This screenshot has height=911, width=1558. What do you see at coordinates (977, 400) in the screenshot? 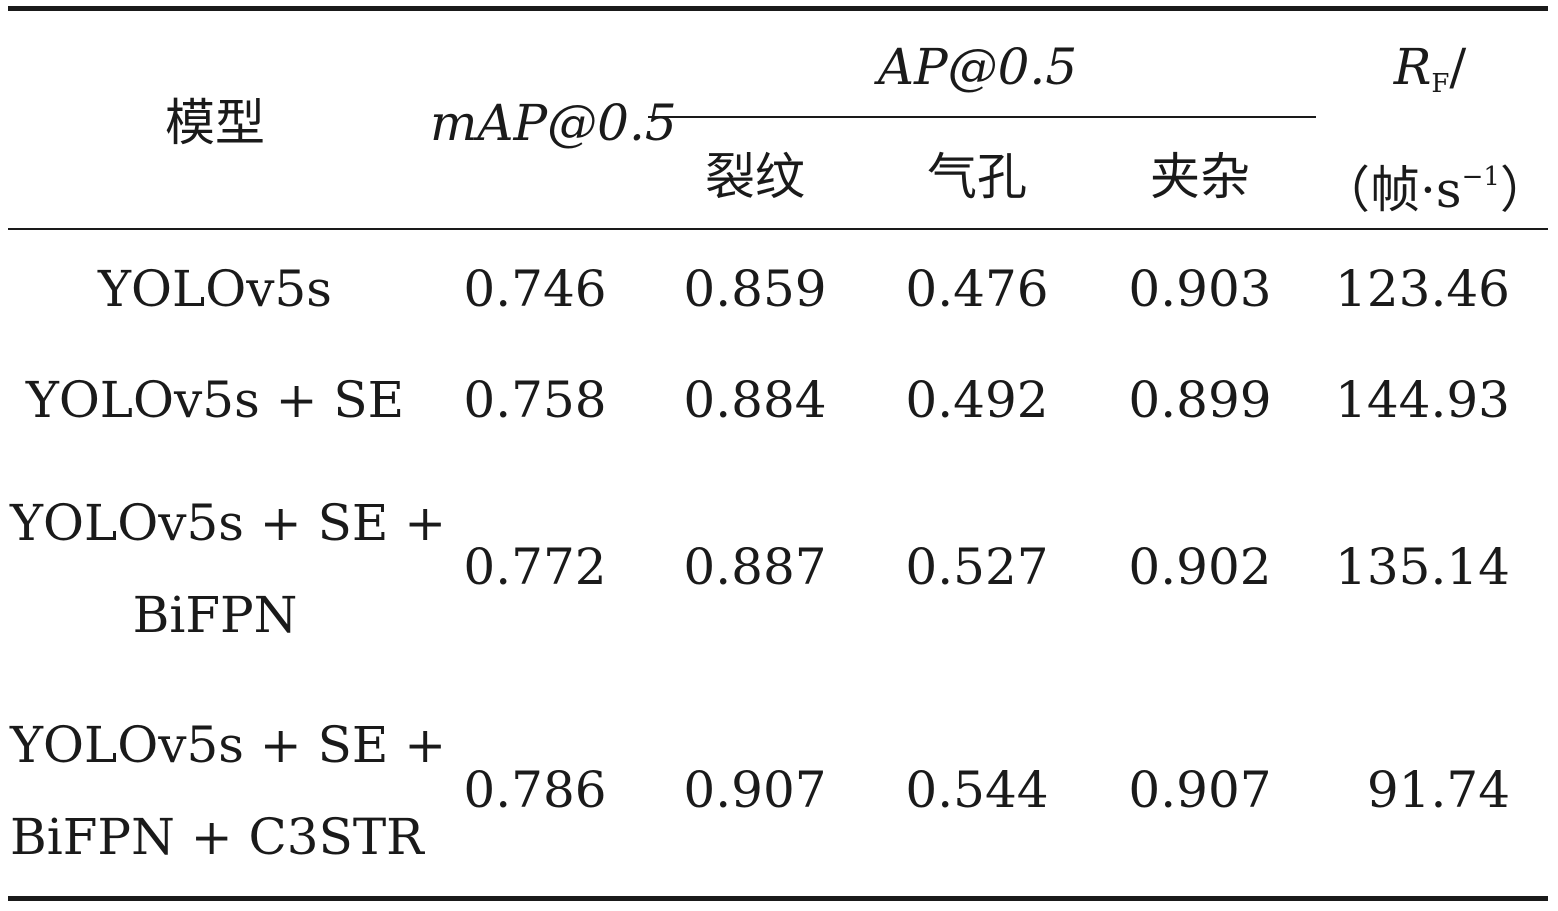
I see `row-pore: 0.492` at bounding box center [977, 400].